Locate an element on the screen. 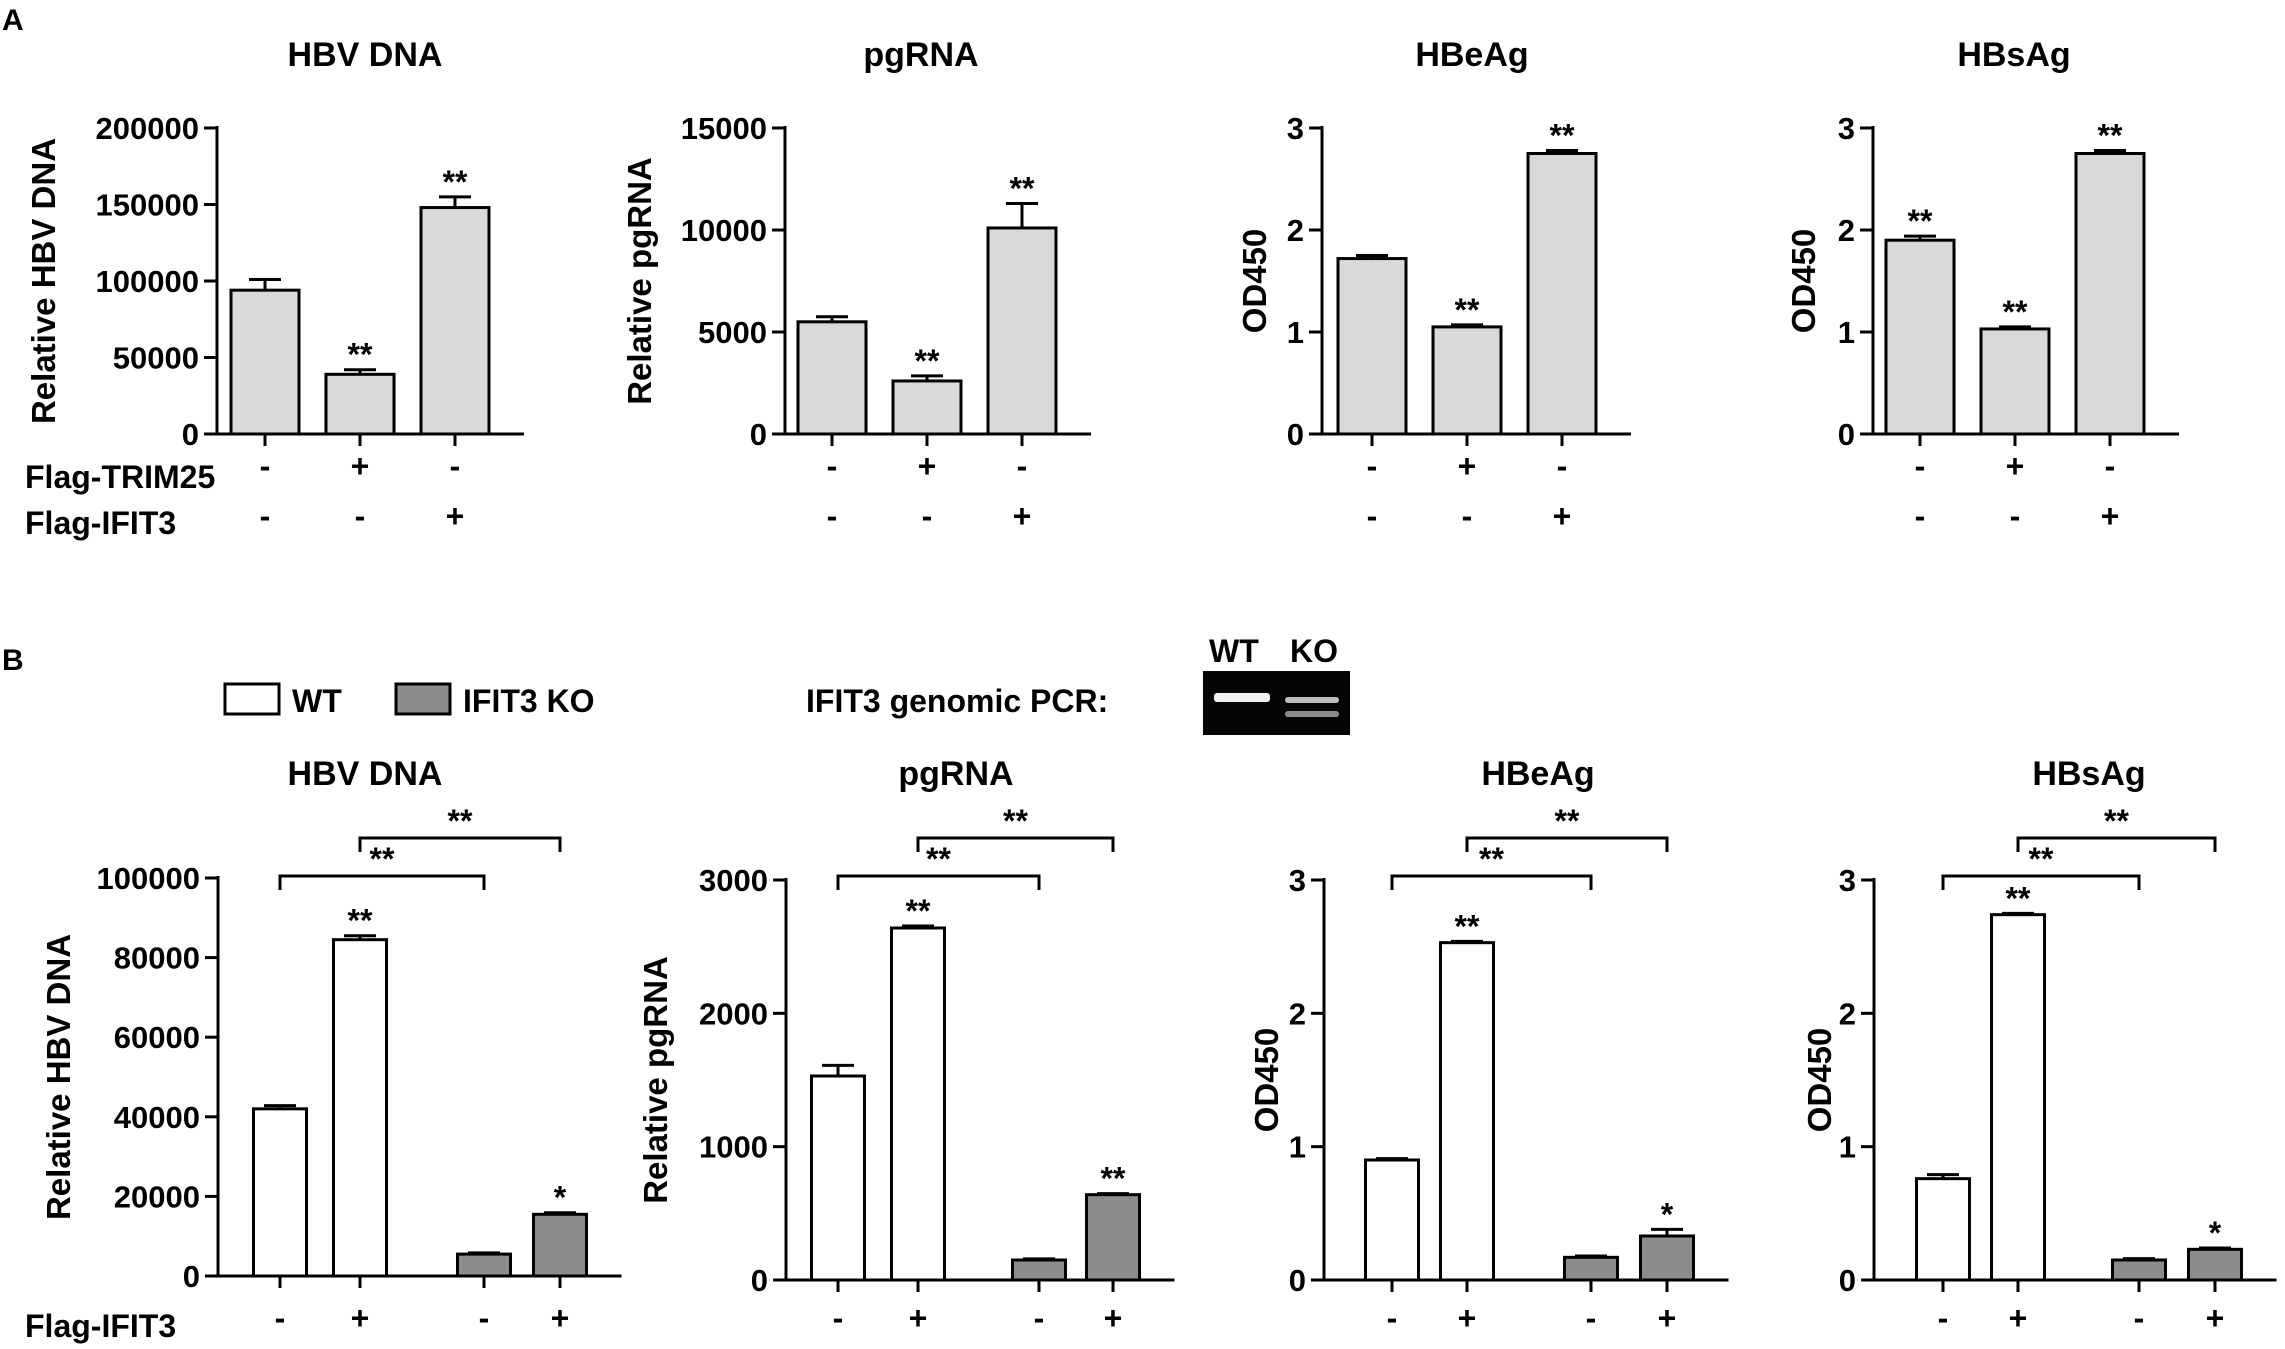 This screenshot has width=2285, height=1349. y-tick-label: 80000 is located at coordinates (157, 958).